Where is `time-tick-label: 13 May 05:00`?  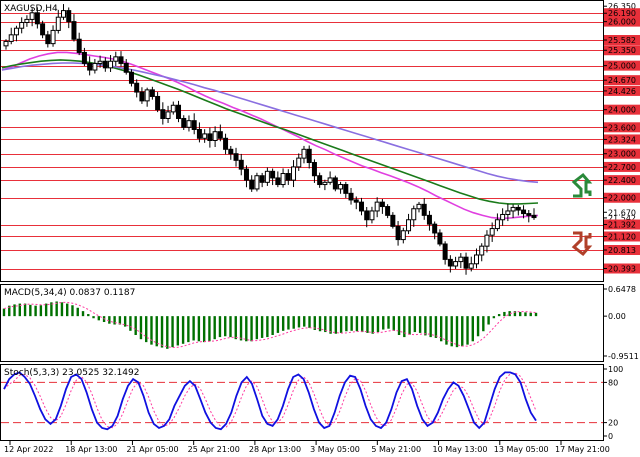
time-tick-label: 13 May 05:00 is located at coordinates (521, 449).